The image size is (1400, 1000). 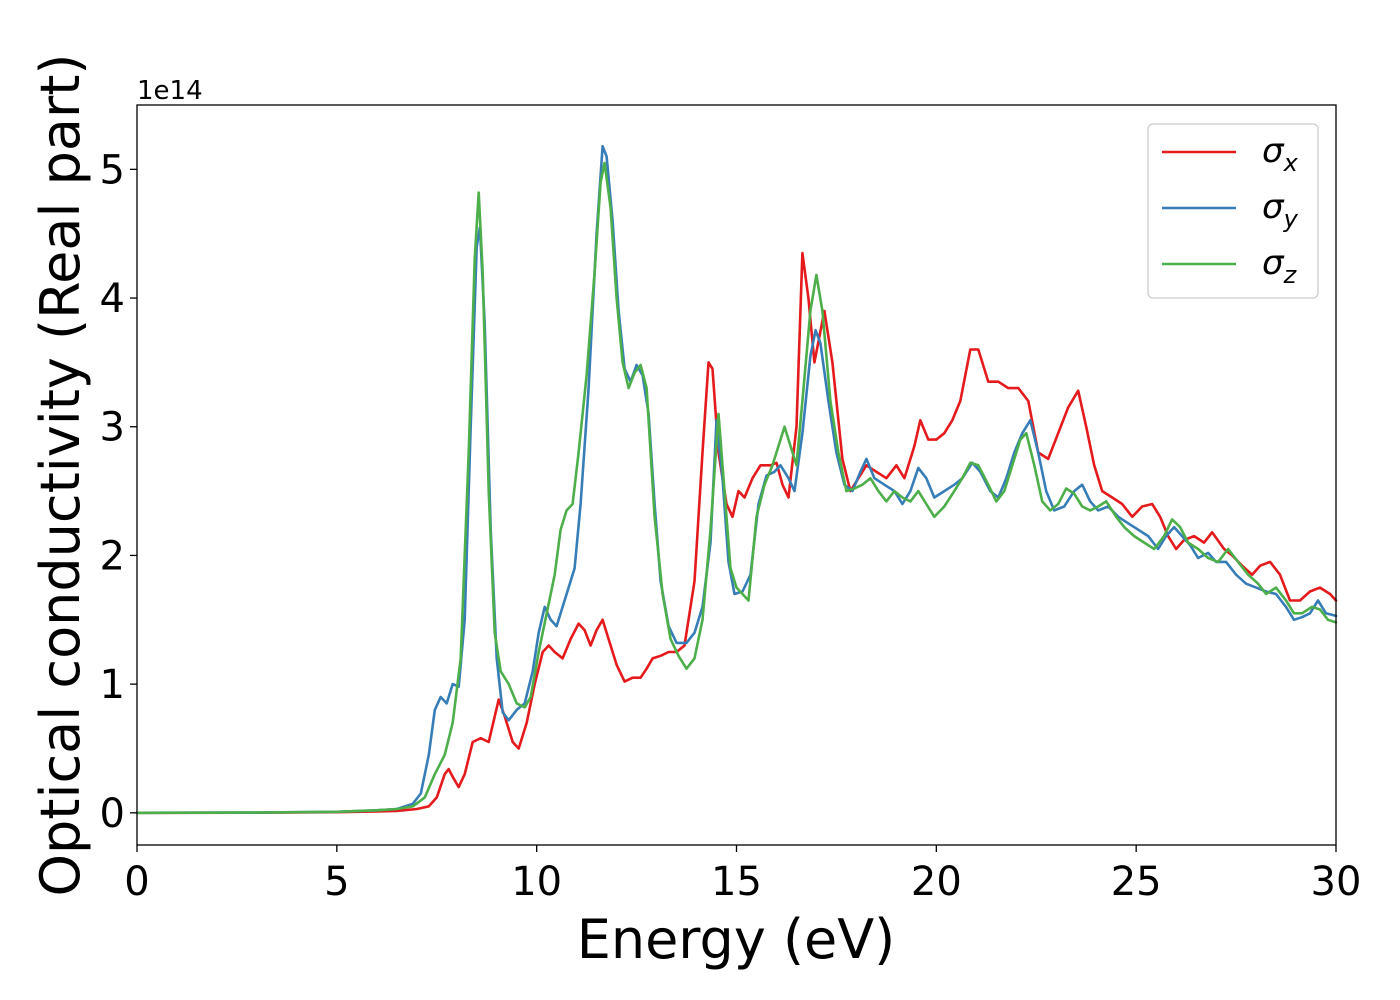 What do you see at coordinates (936, 882) in the screenshot?
I see `x-tick-label-4: 20` at bounding box center [936, 882].